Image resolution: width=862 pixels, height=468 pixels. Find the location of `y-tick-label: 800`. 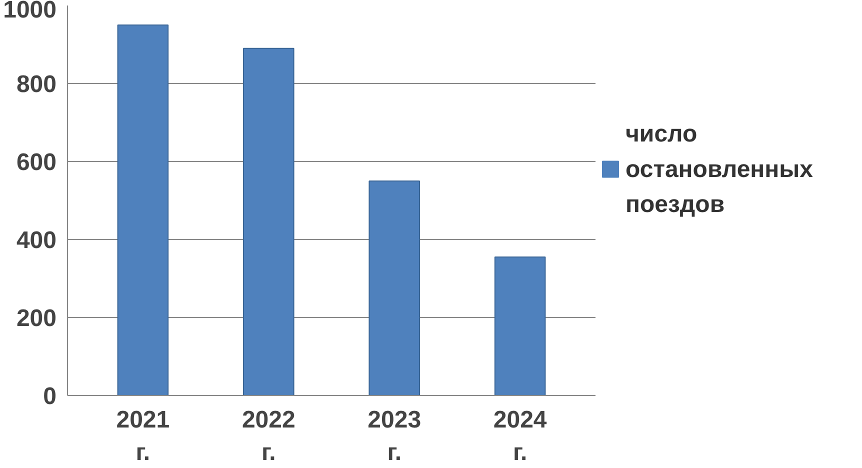

y-tick-label: 800 is located at coordinates (36, 84).